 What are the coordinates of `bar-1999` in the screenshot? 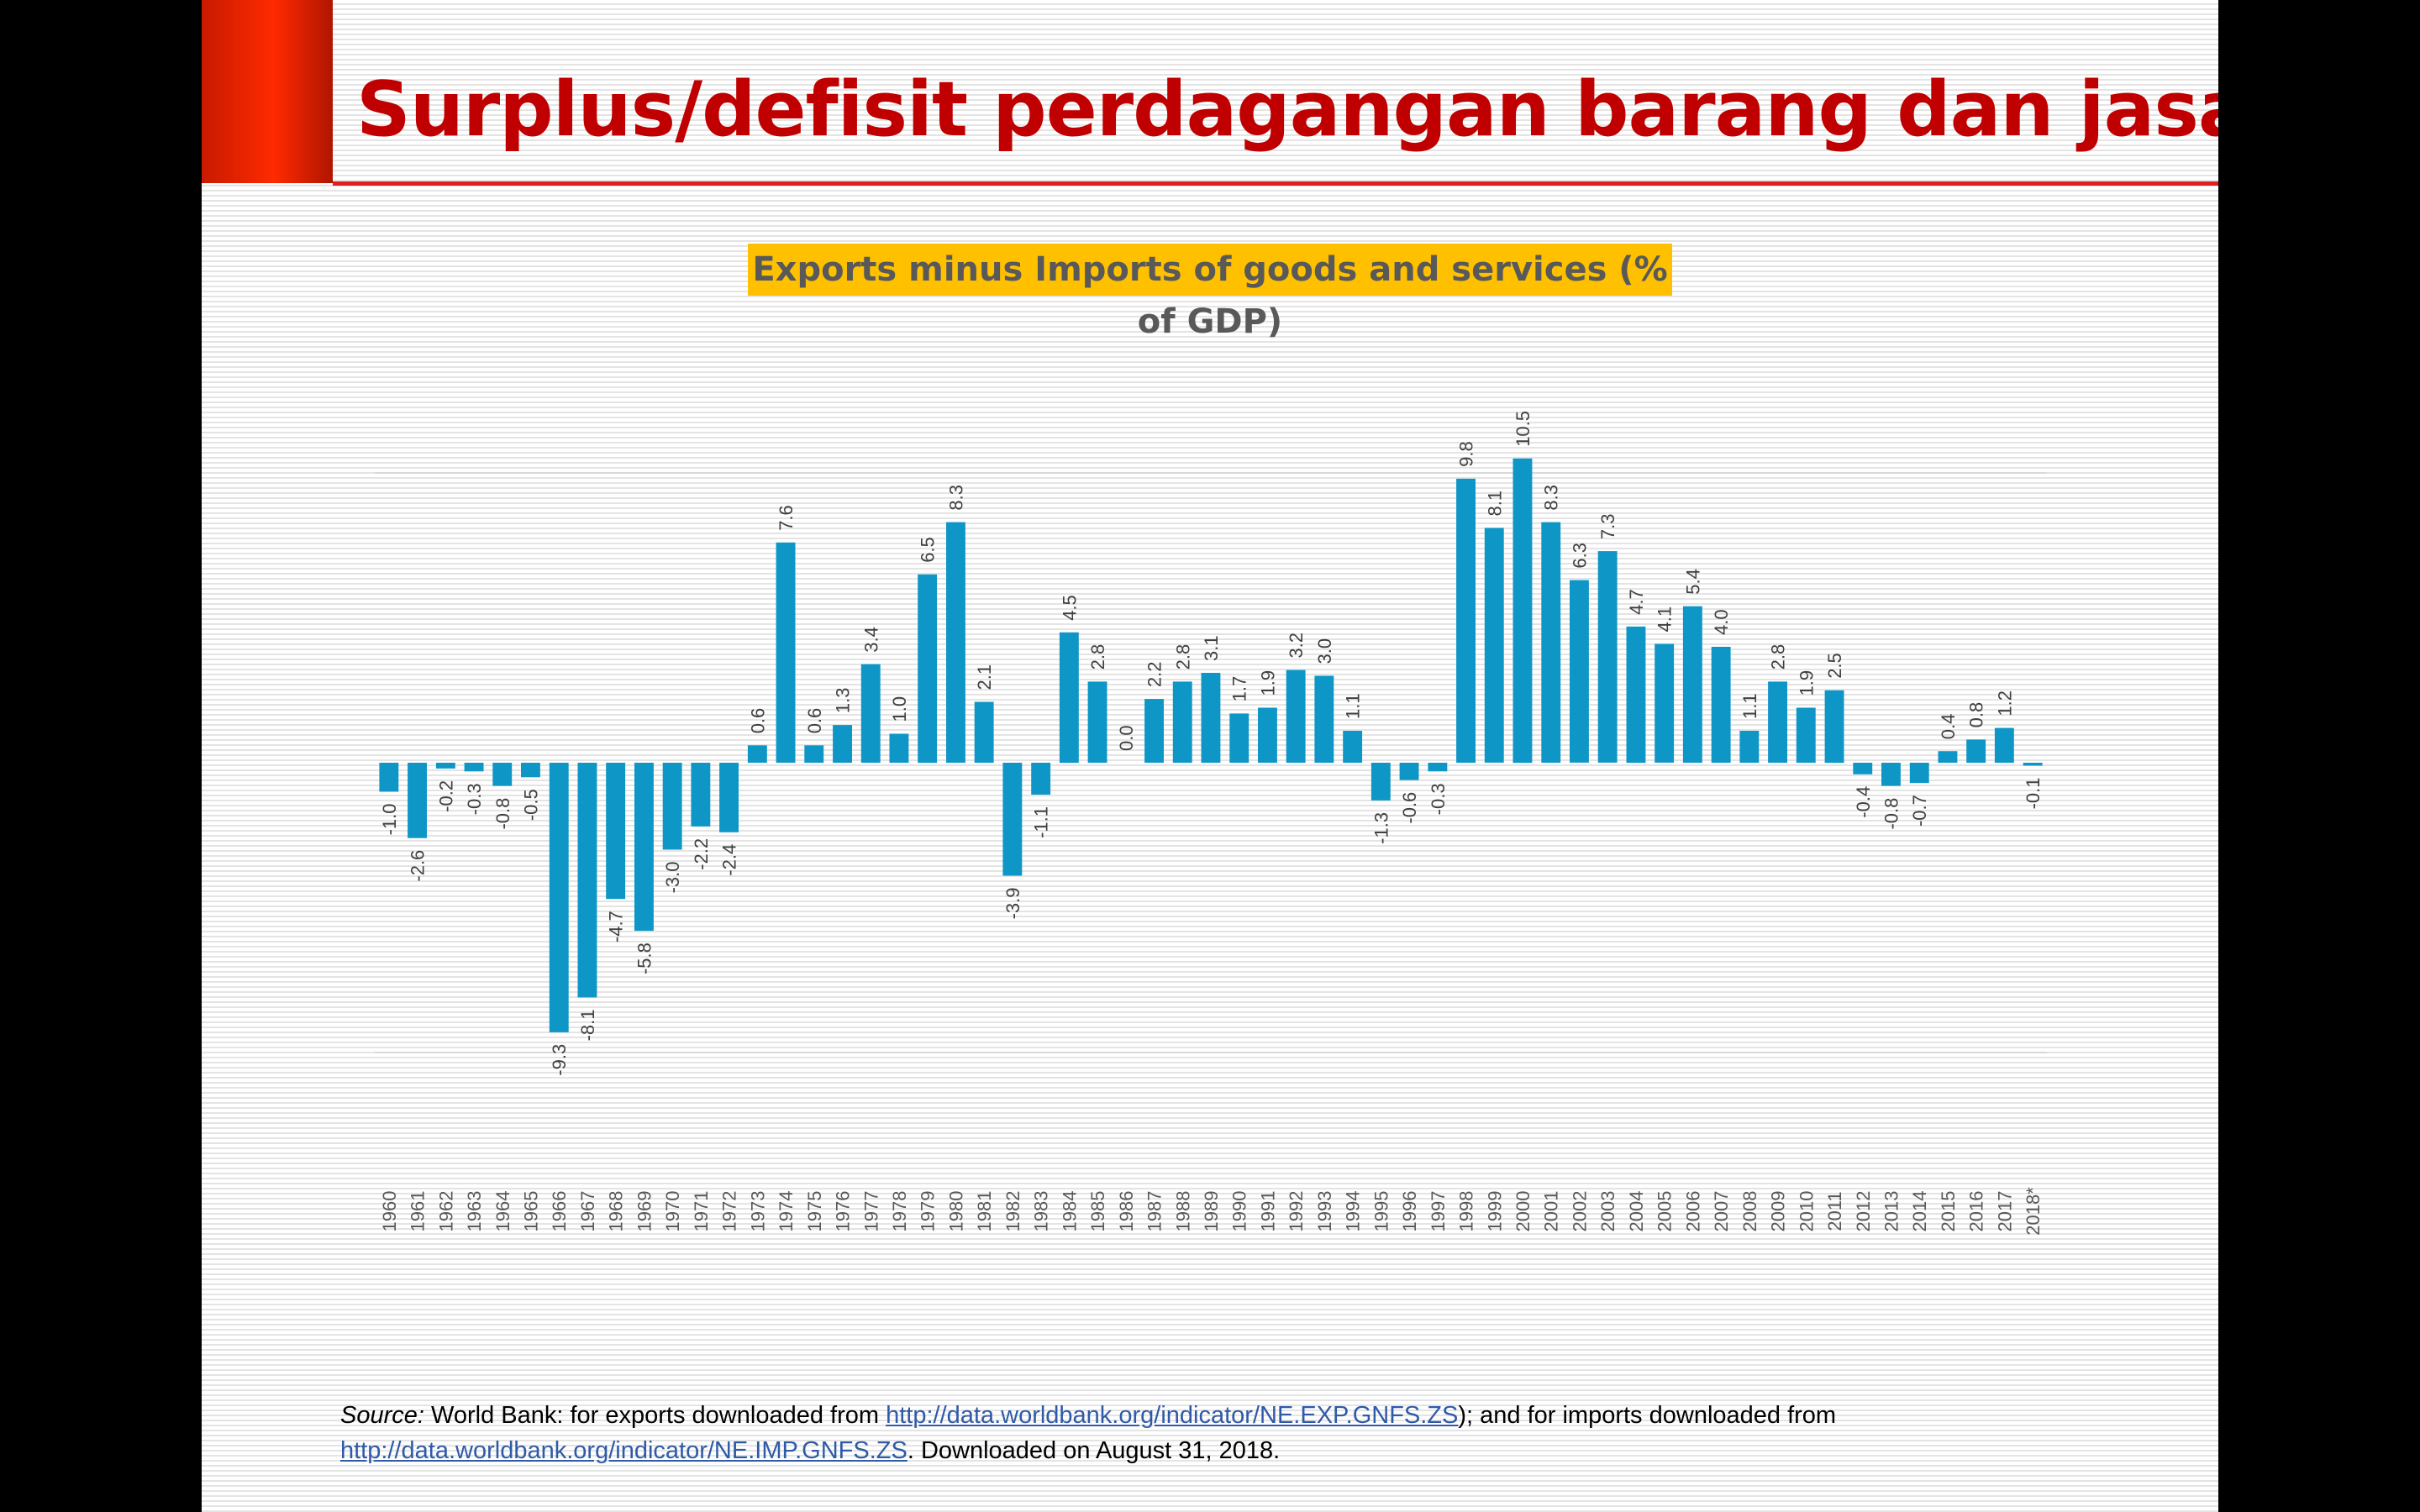 It's located at (1494, 645).